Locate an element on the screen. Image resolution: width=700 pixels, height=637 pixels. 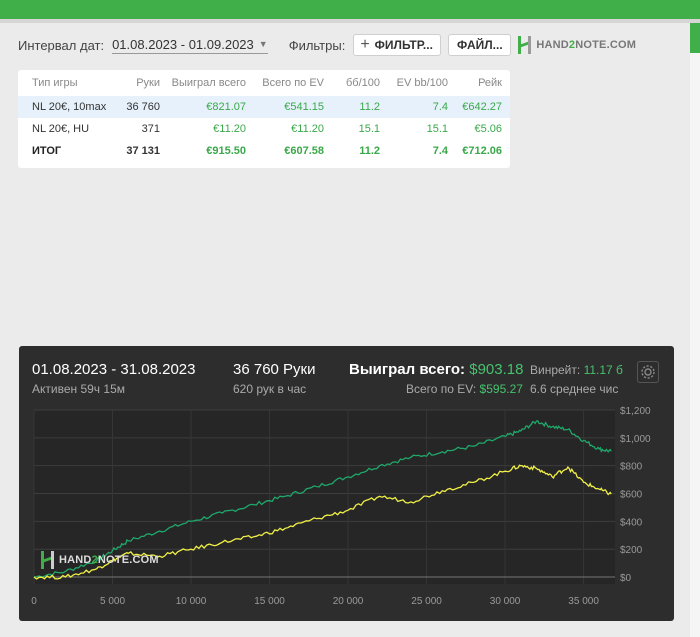
ev-total: Всего по EV: $595.27 is located at coordinates (464, 389).